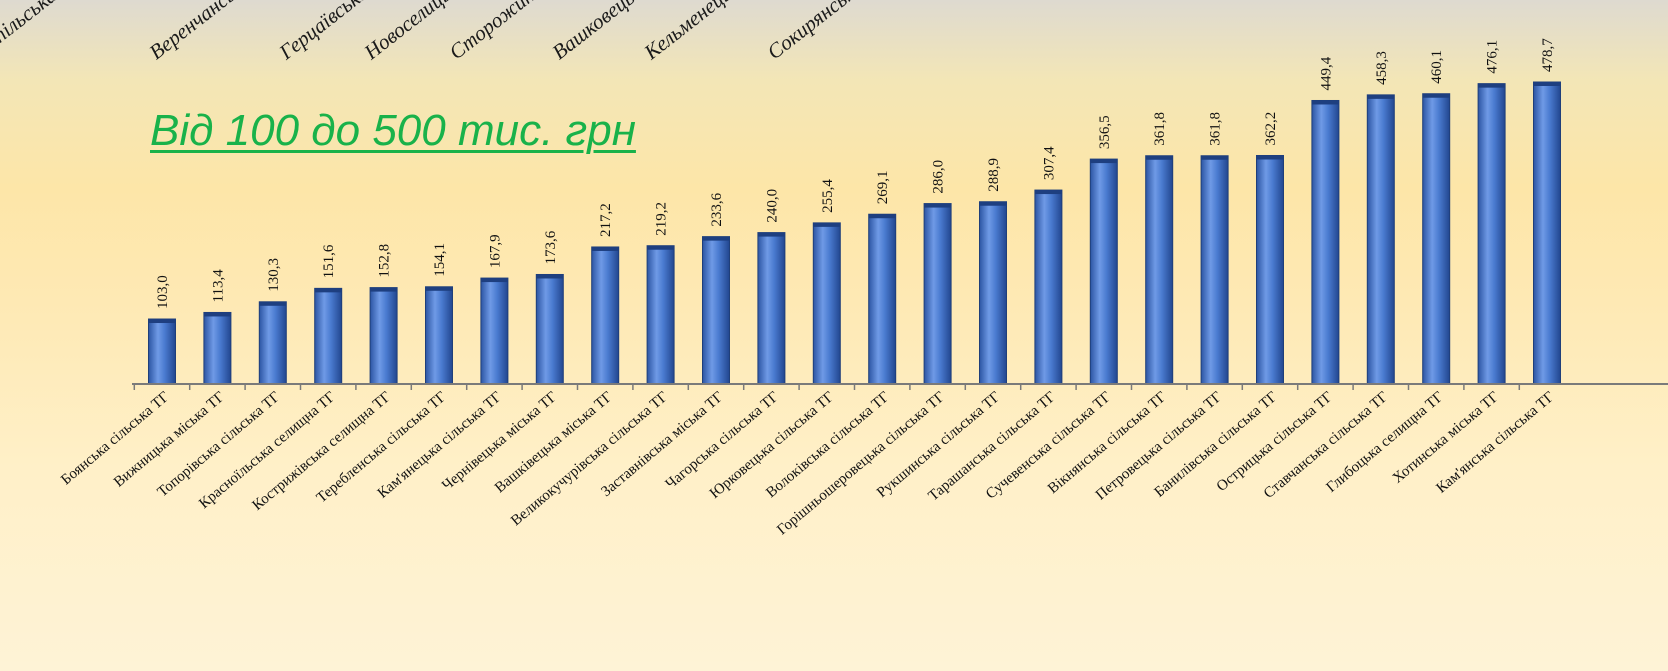 Image resolution: width=1668 pixels, height=671 pixels. I want to click on value-label: 449,4, so click(1326, 73).